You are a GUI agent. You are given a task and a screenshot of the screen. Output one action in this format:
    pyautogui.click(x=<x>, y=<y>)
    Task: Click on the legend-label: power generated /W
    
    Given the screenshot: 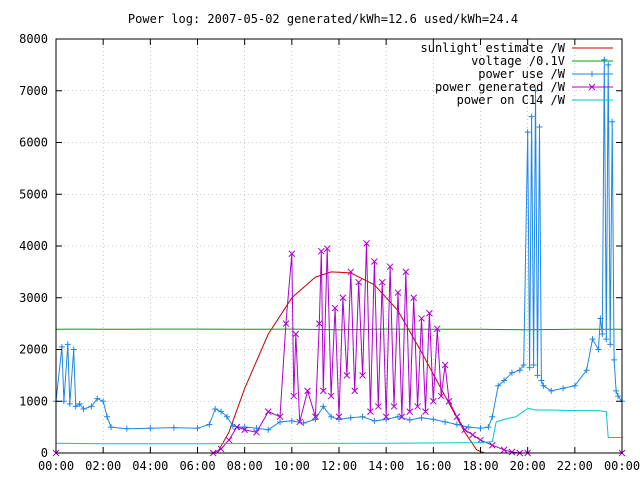 What is the action you would take?
    pyautogui.click(x=500, y=87)
    